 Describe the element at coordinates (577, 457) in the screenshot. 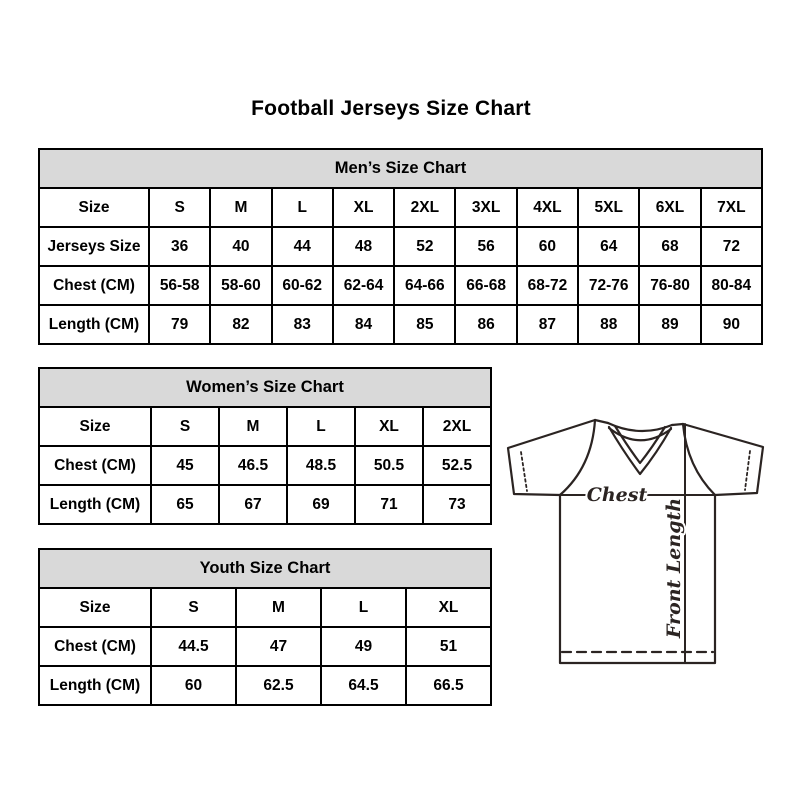

I see `jersey-left-armhole-seam` at that location.